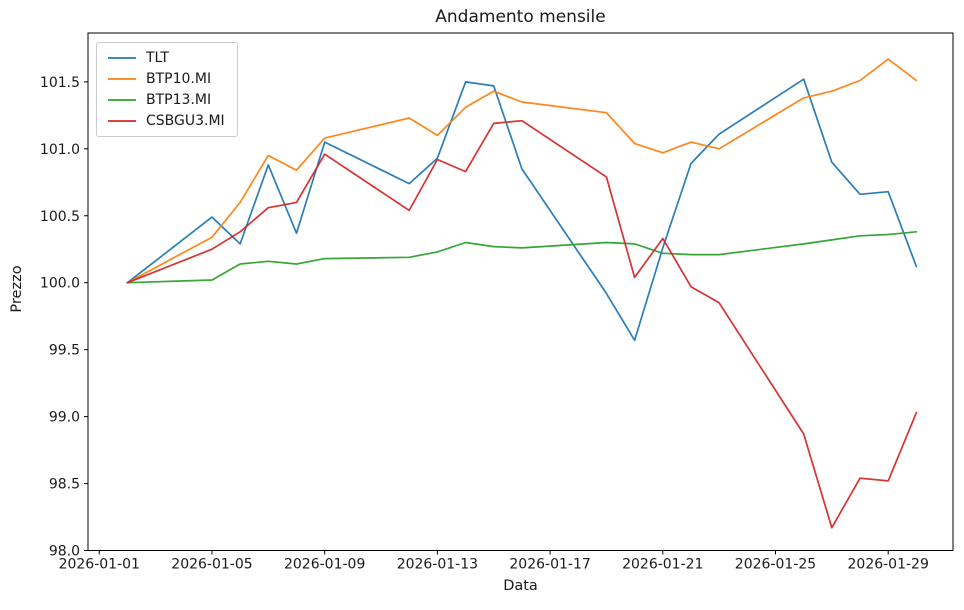  Describe the element at coordinates (211, 565) in the screenshot. I see `x-tick-label: 2026-01-05` at that location.